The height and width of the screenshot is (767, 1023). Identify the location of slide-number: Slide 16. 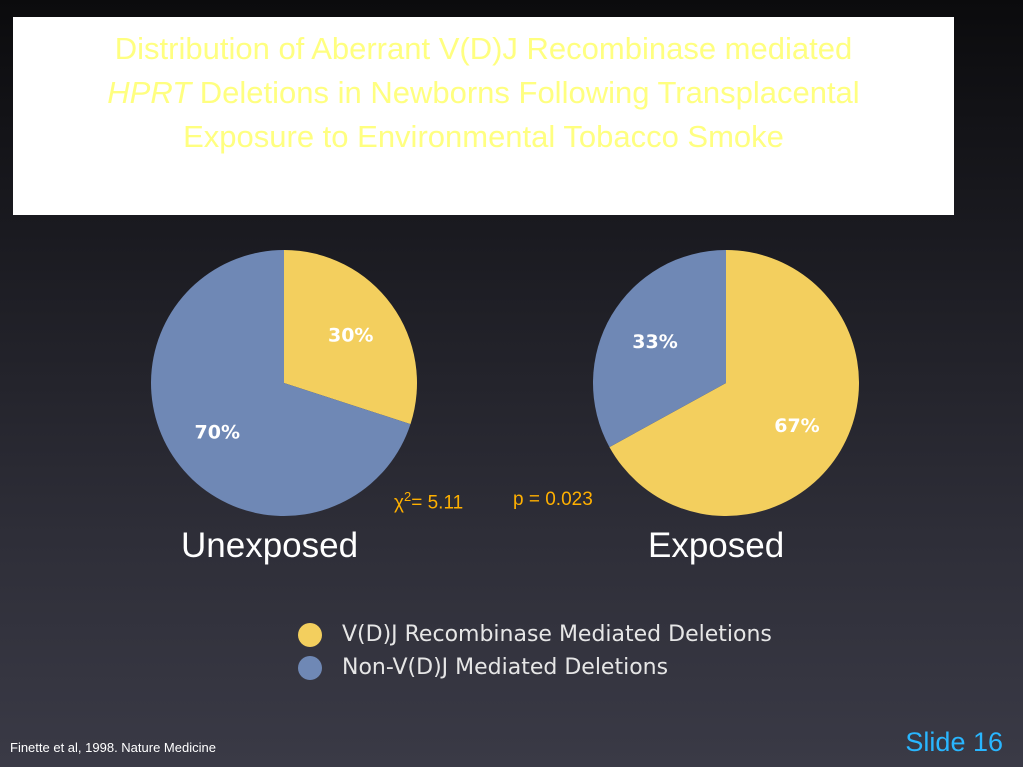
(954, 742).